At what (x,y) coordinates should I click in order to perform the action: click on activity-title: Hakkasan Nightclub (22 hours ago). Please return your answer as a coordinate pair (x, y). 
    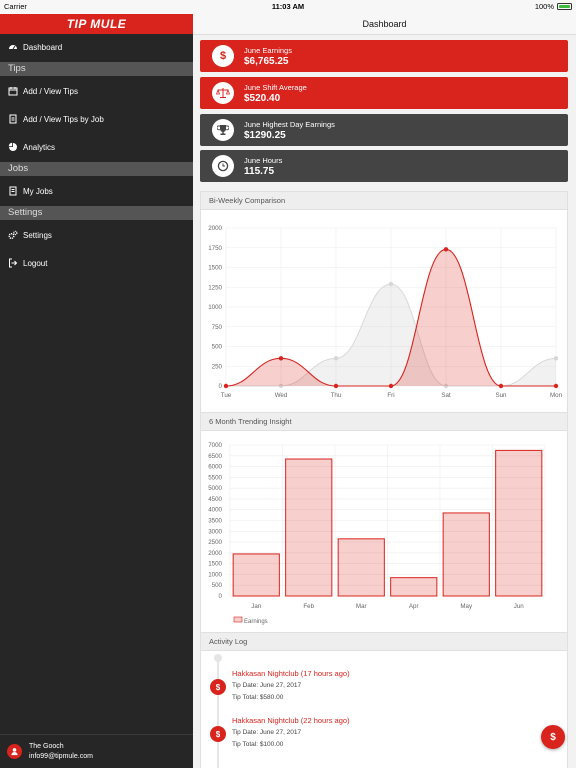
    Looking at the image, I should click on (291, 720).